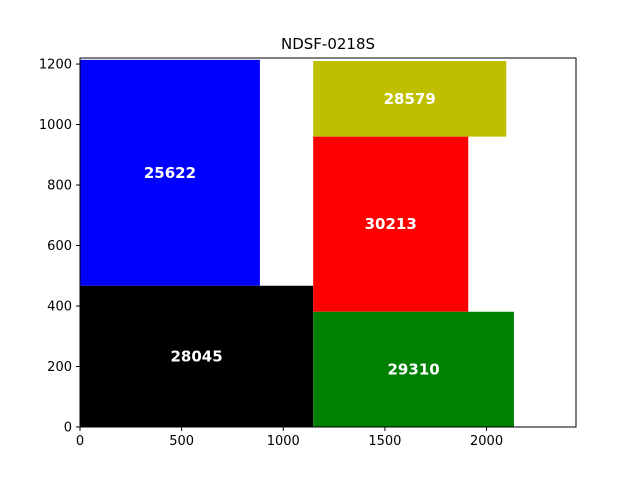 The height and width of the screenshot is (480, 640). I want to click on y-tick-label: 600, so click(59, 246).